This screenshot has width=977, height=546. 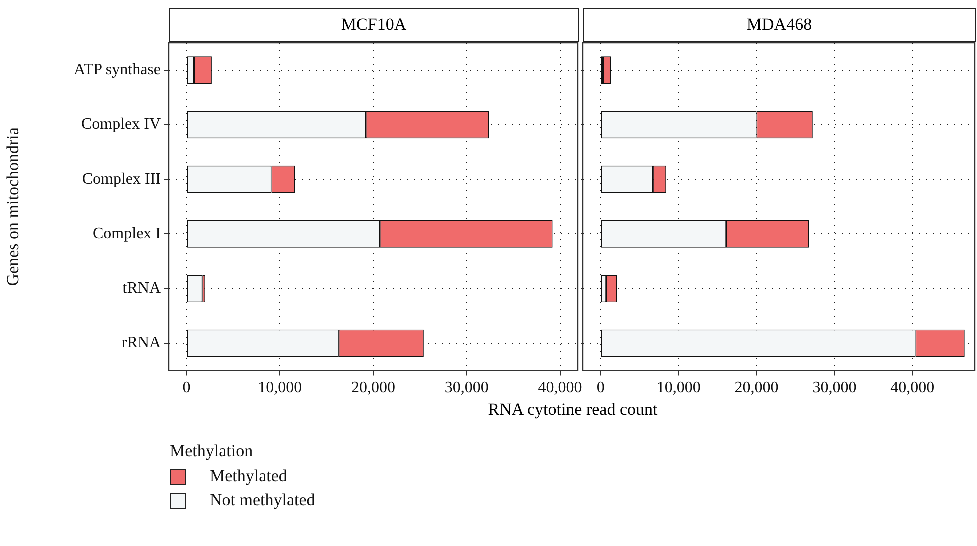 What do you see at coordinates (142, 343) in the screenshot?
I see `y-tick-label: rRNA` at bounding box center [142, 343].